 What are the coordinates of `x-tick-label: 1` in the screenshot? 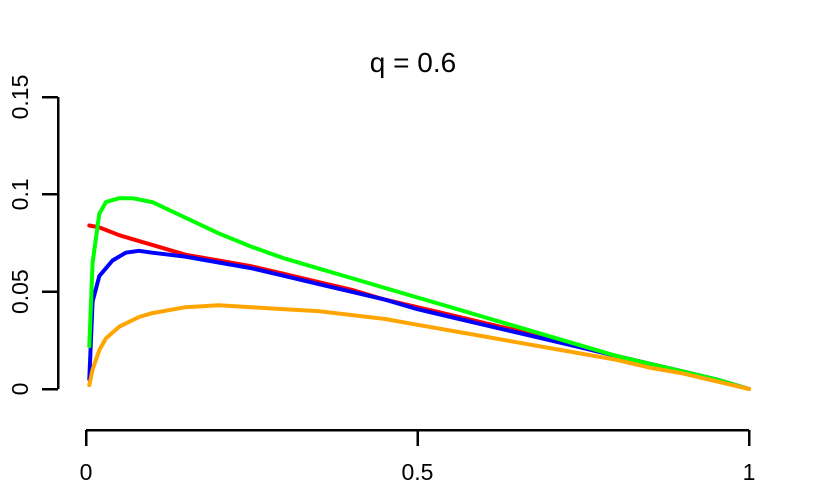 It's located at (749, 472).